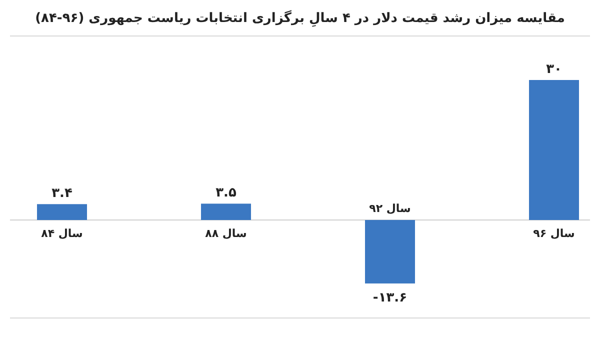  I want to click on x-tick-label: سال ۹۶, so click(554, 233).